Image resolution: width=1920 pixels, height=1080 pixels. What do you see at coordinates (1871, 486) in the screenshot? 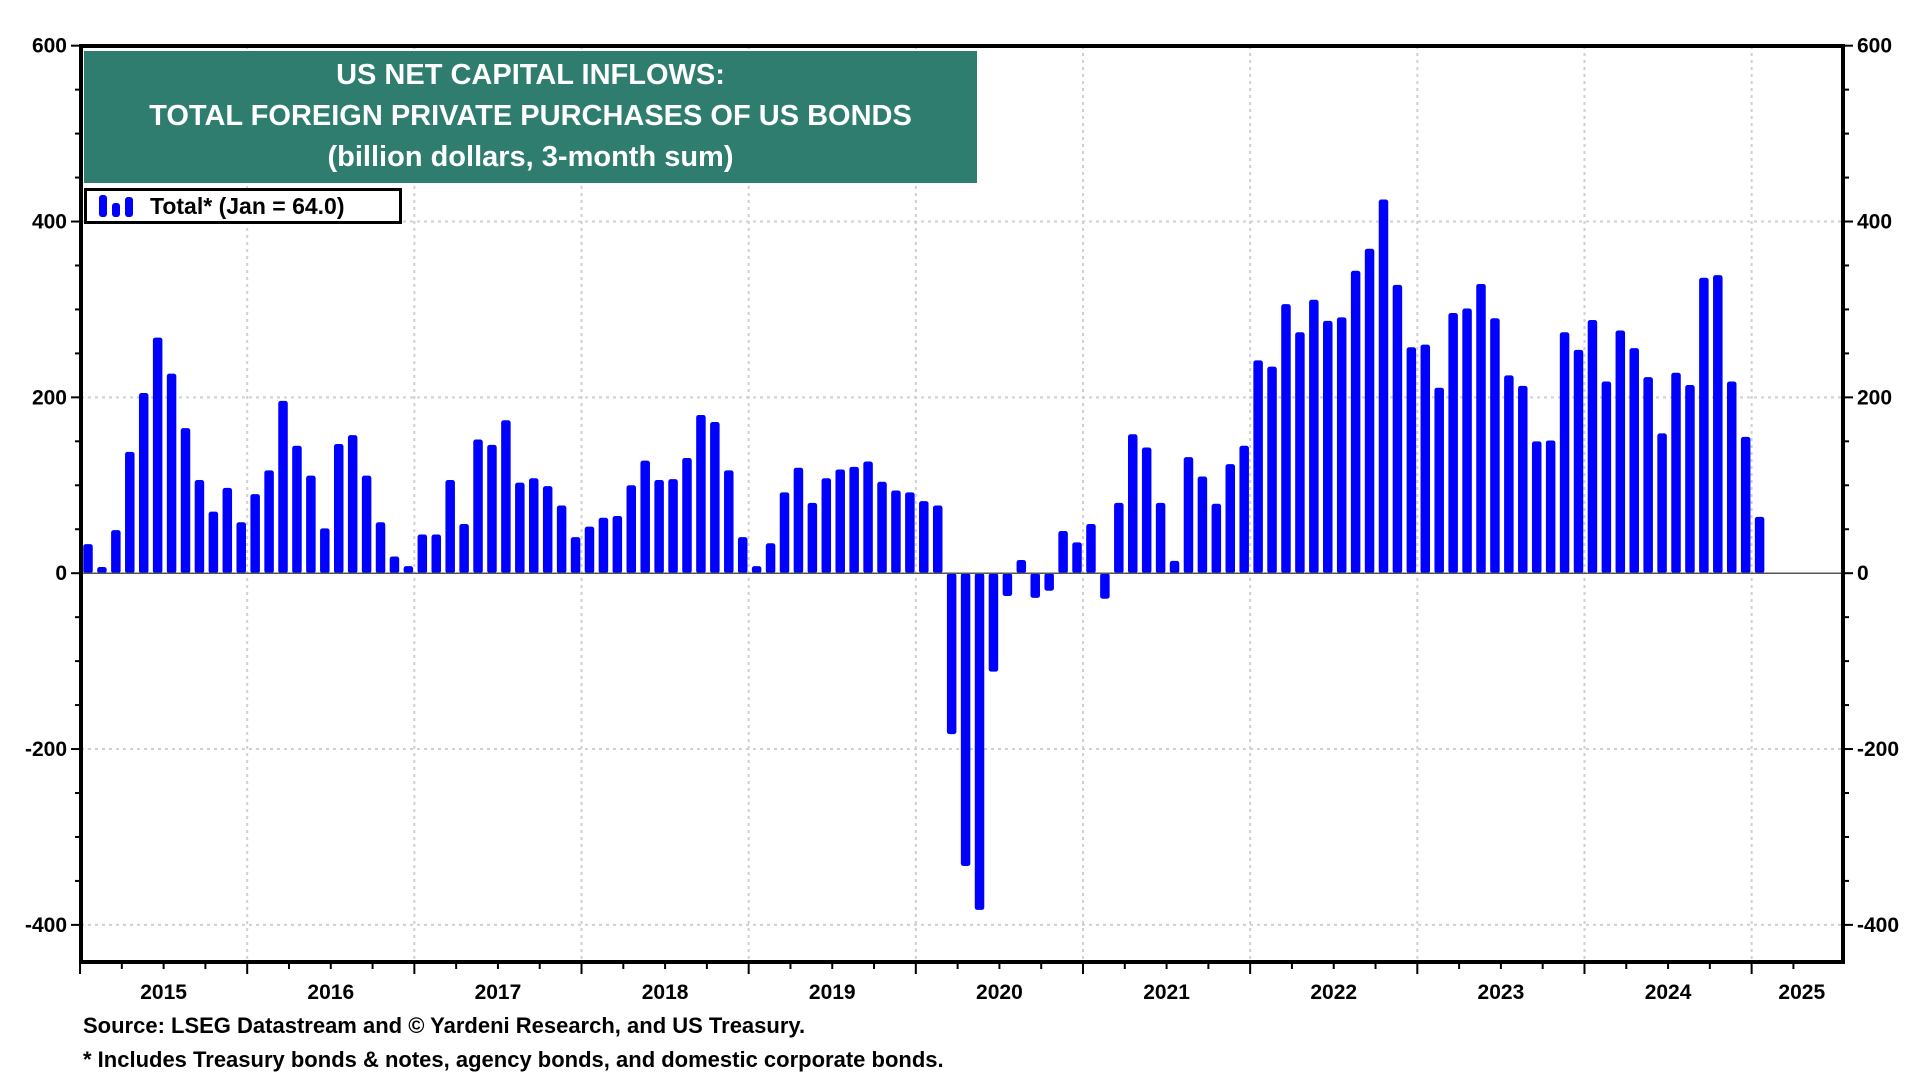
I see `y-axis-right: 600 400 200 0 -200 -400` at bounding box center [1871, 486].